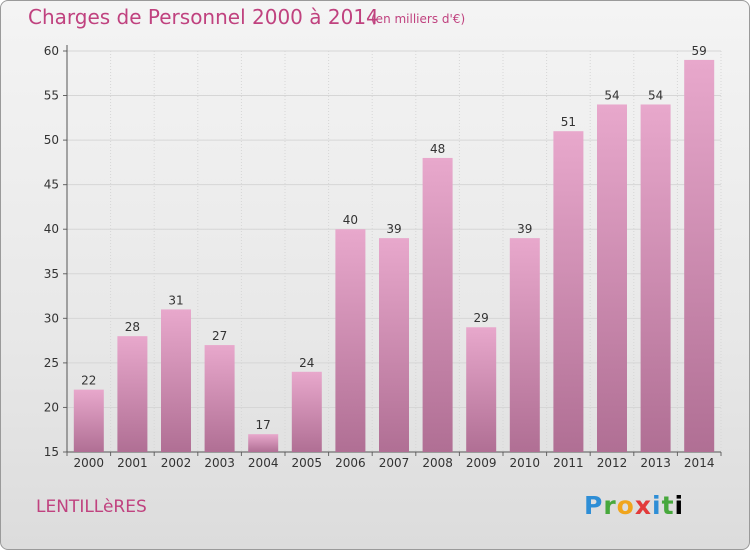  I want to click on x-tick-label: 2000, so click(89, 463).